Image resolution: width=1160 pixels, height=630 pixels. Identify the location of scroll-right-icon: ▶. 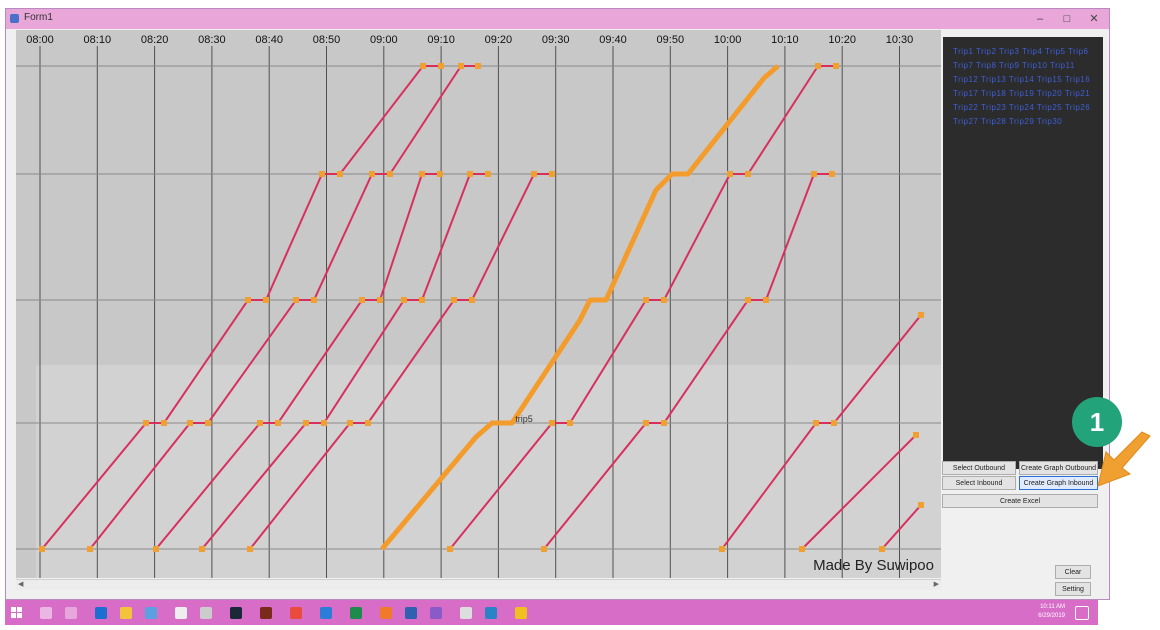
(936, 584).